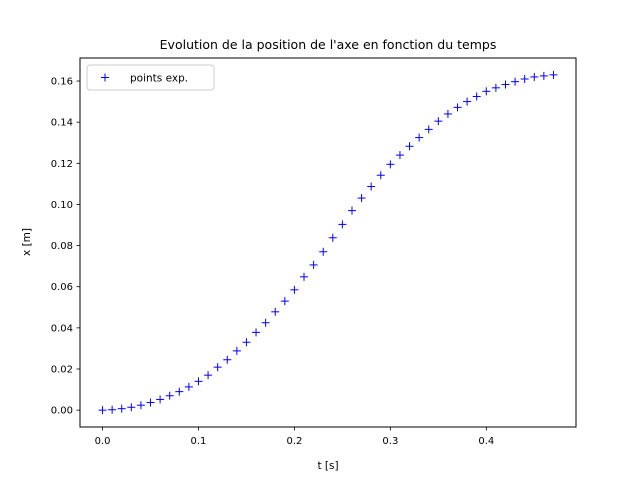 This screenshot has height=480, width=640. Describe the element at coordinates (199, 441) in the screenshot. I see `x-tick-label: 0.1` at that location.